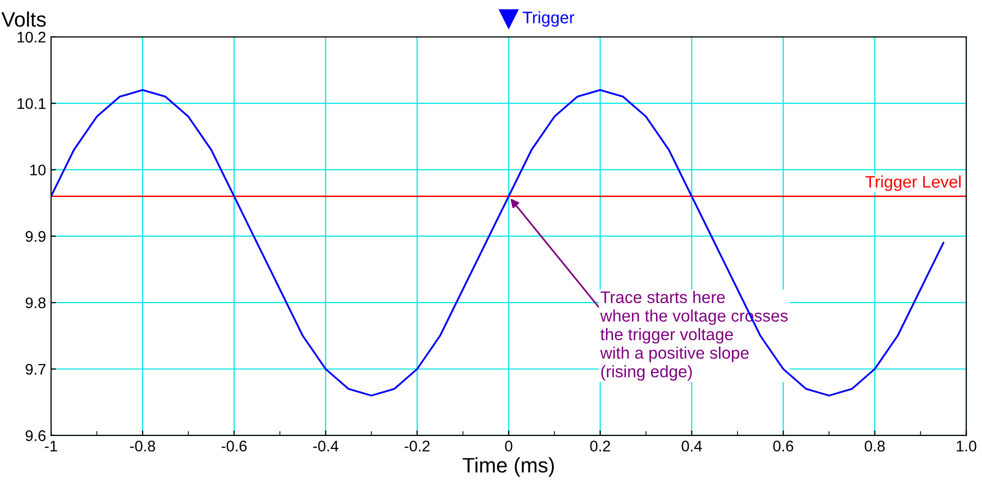 The width and height of the screenshot is (982, 492). Describe the element at coordinates (36, 302) in the screenshot. I see `y-tick-label: 9.8` at that location.